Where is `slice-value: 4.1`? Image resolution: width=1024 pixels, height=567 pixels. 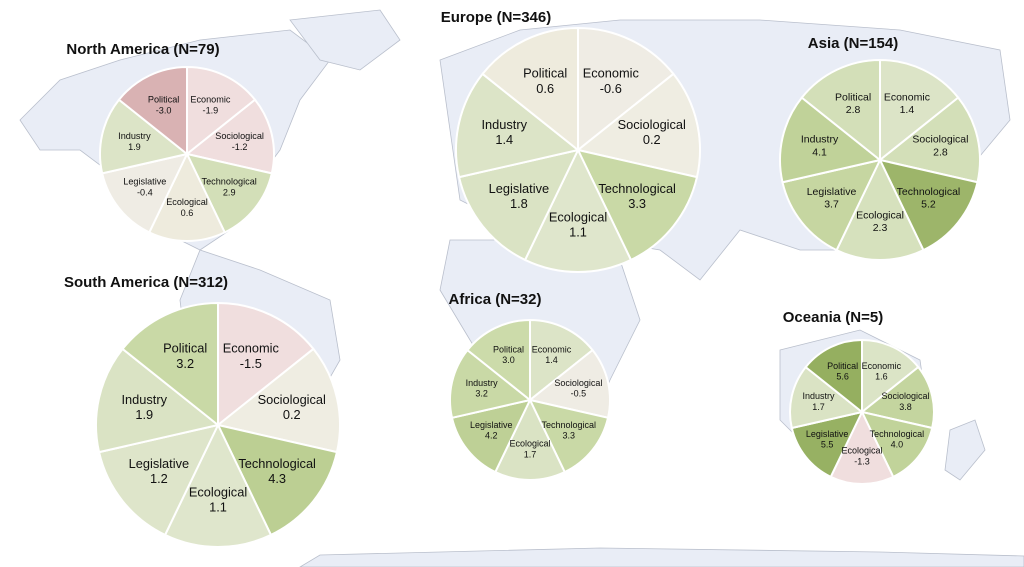
slice-value: 4.1 is located at coordinates (819, 152).